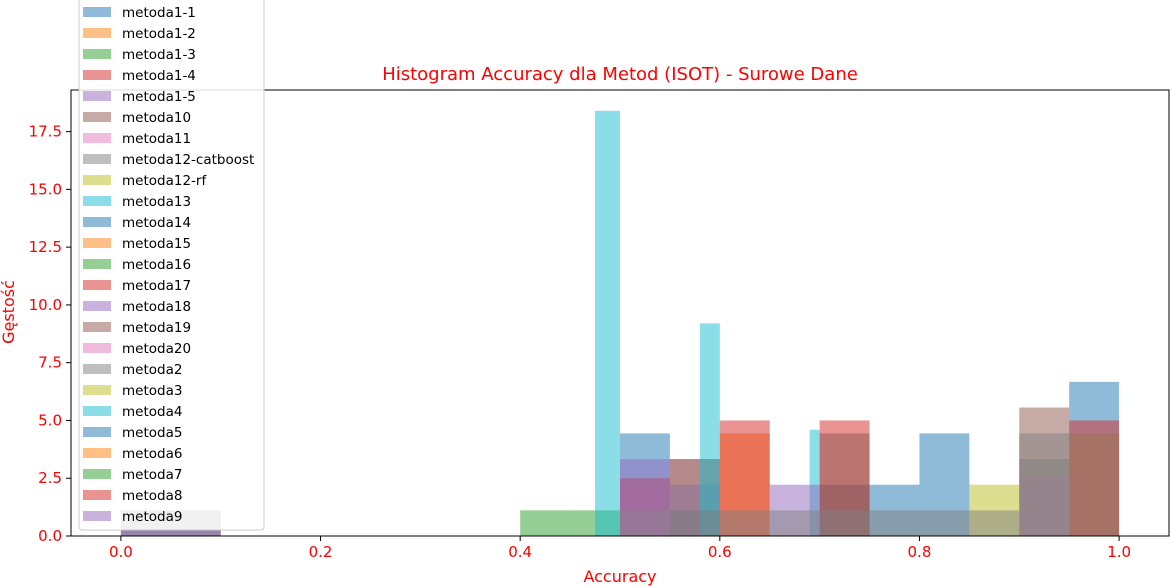  Describe the element at coordinates (9, 312) in the screenshot. I see `y-axis-label: Gęstość` at that location.